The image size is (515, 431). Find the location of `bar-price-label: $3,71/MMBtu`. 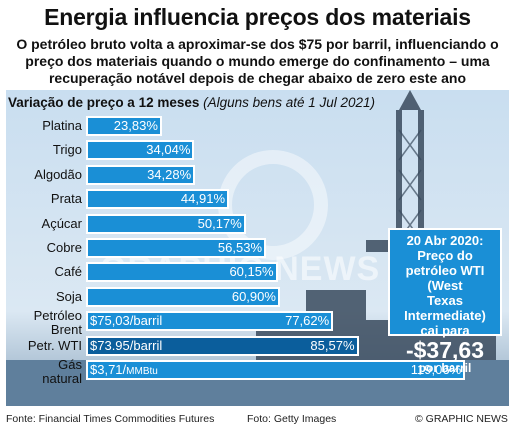

bar-price-label: $3,71/MMBtu is located at coordinates (124, 369).